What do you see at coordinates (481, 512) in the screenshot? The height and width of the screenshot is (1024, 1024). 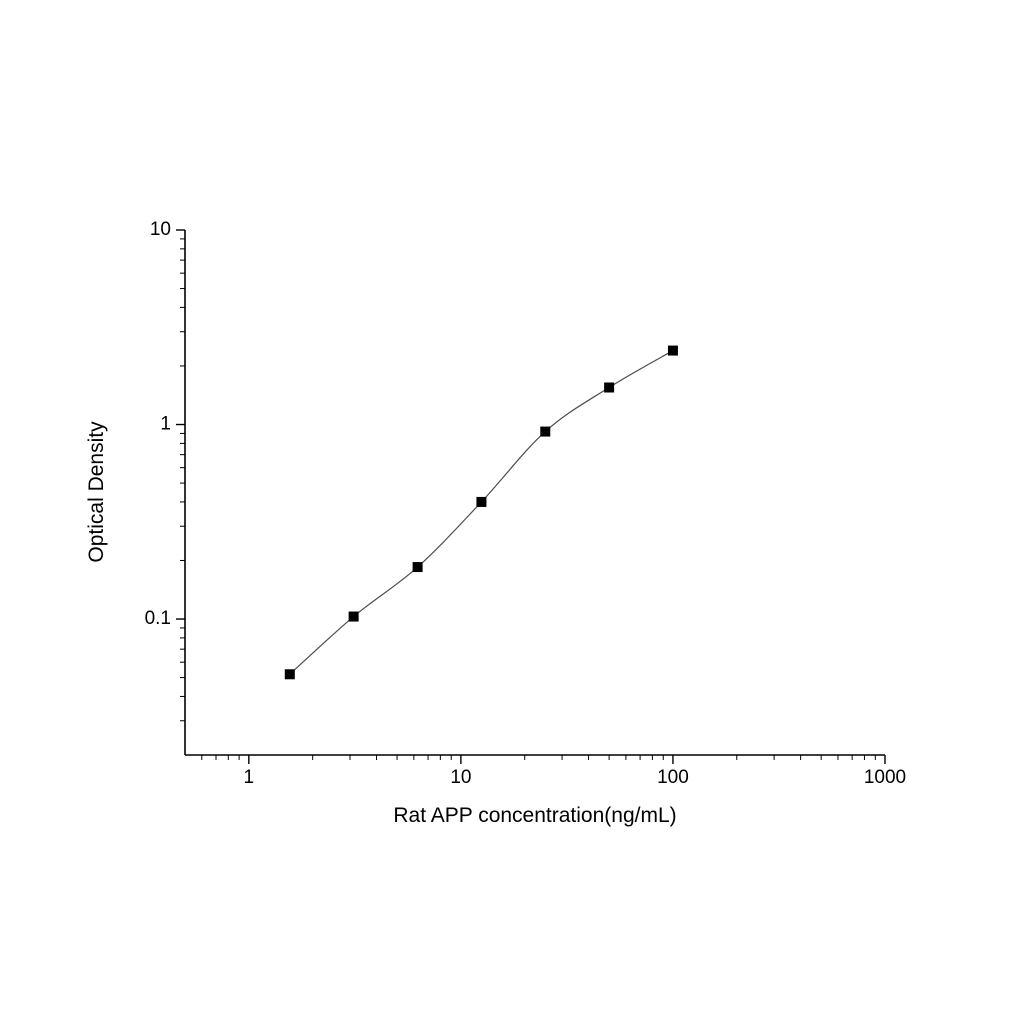 I see `curve-line` at bounding box center [481, 512].